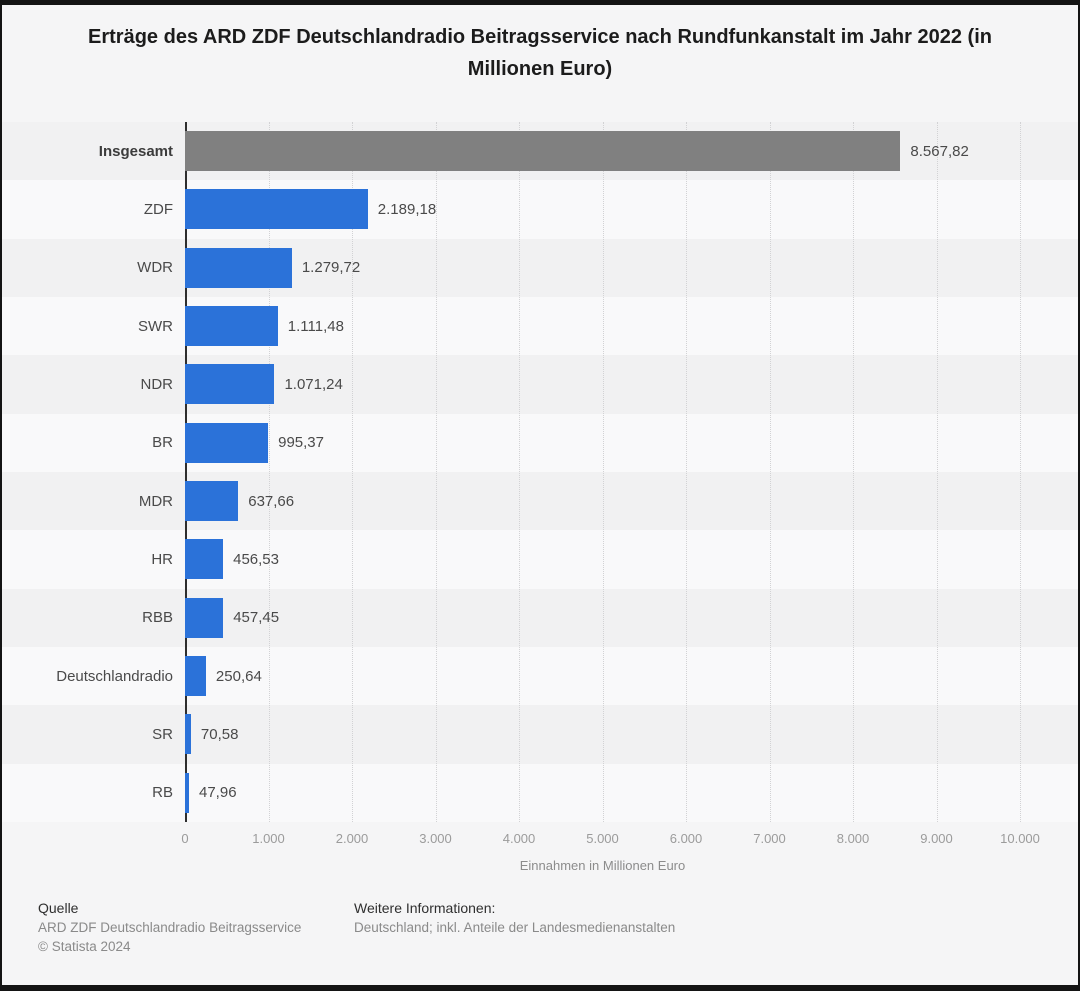 The width and height of the screenshot is (1080, 991). What do you see at coordinates (519, 838) in the screenshot?
I see `x-tick-label: 4.000` at bounding box center [519, 838].